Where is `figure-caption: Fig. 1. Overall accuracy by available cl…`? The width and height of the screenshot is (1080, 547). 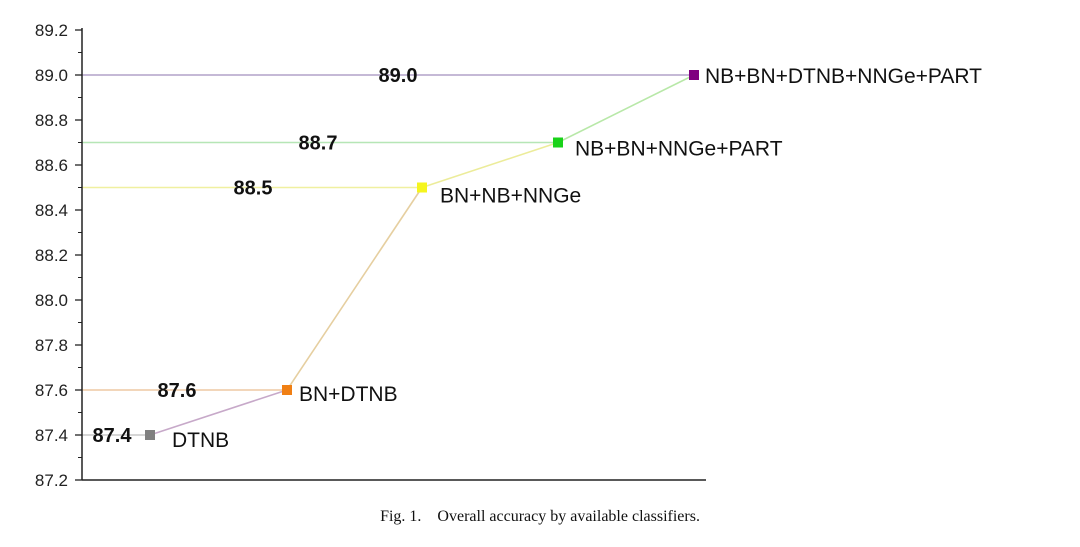 figure-caption: Fig. 1. Overall accuracy by available cl… is located at coordinates (540, 517).